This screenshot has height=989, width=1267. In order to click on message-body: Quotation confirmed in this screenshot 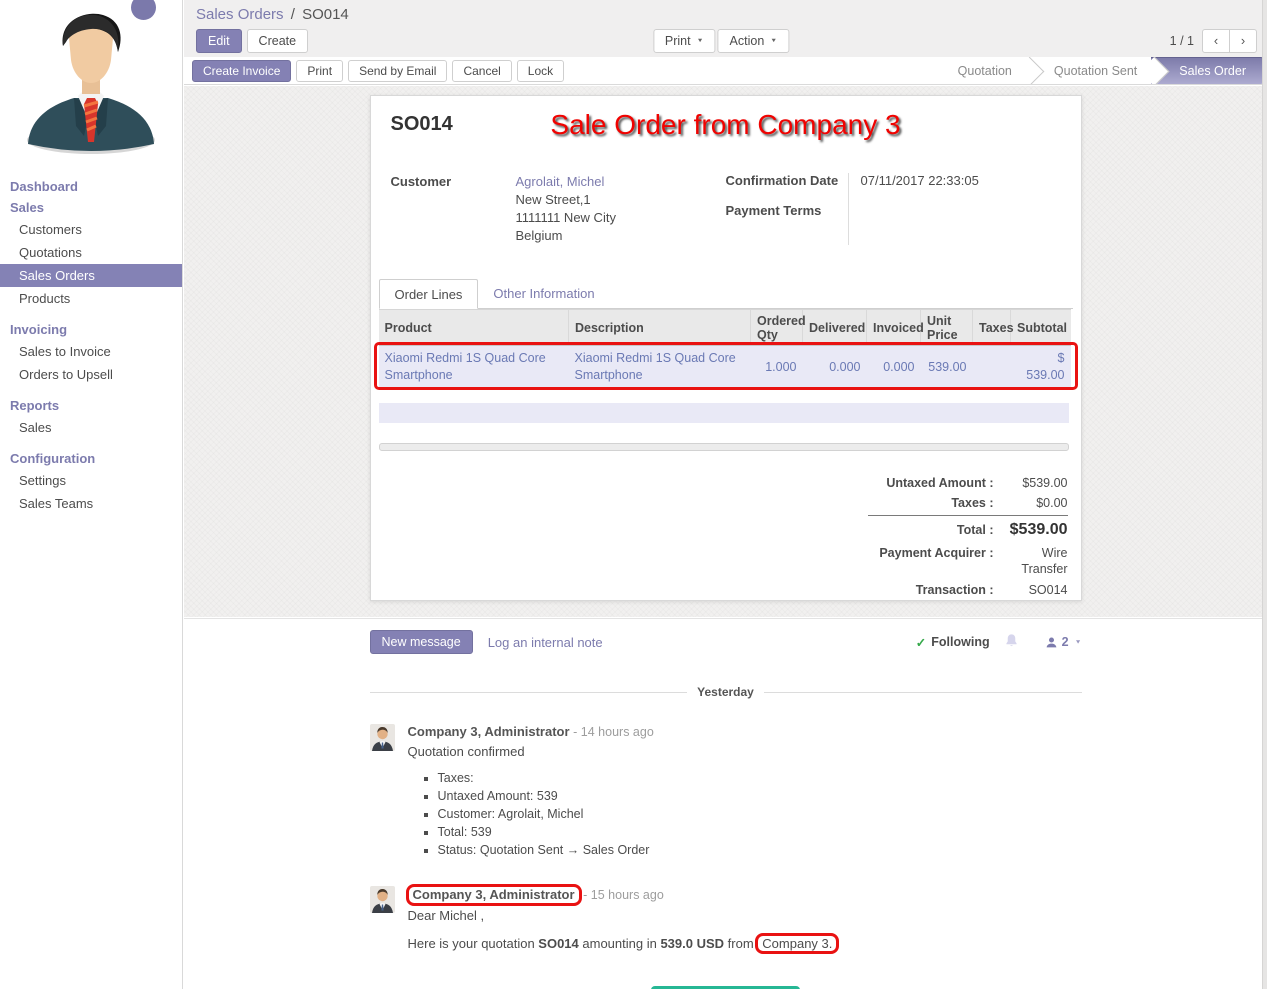, I will do `click(466, 751)`.